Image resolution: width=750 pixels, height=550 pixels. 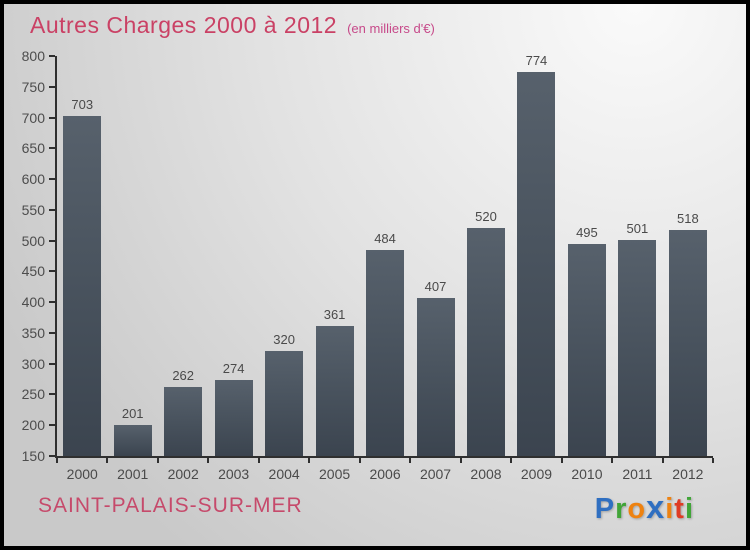 I want to click on y-tick-label: 150, so click(x=33, y=456).